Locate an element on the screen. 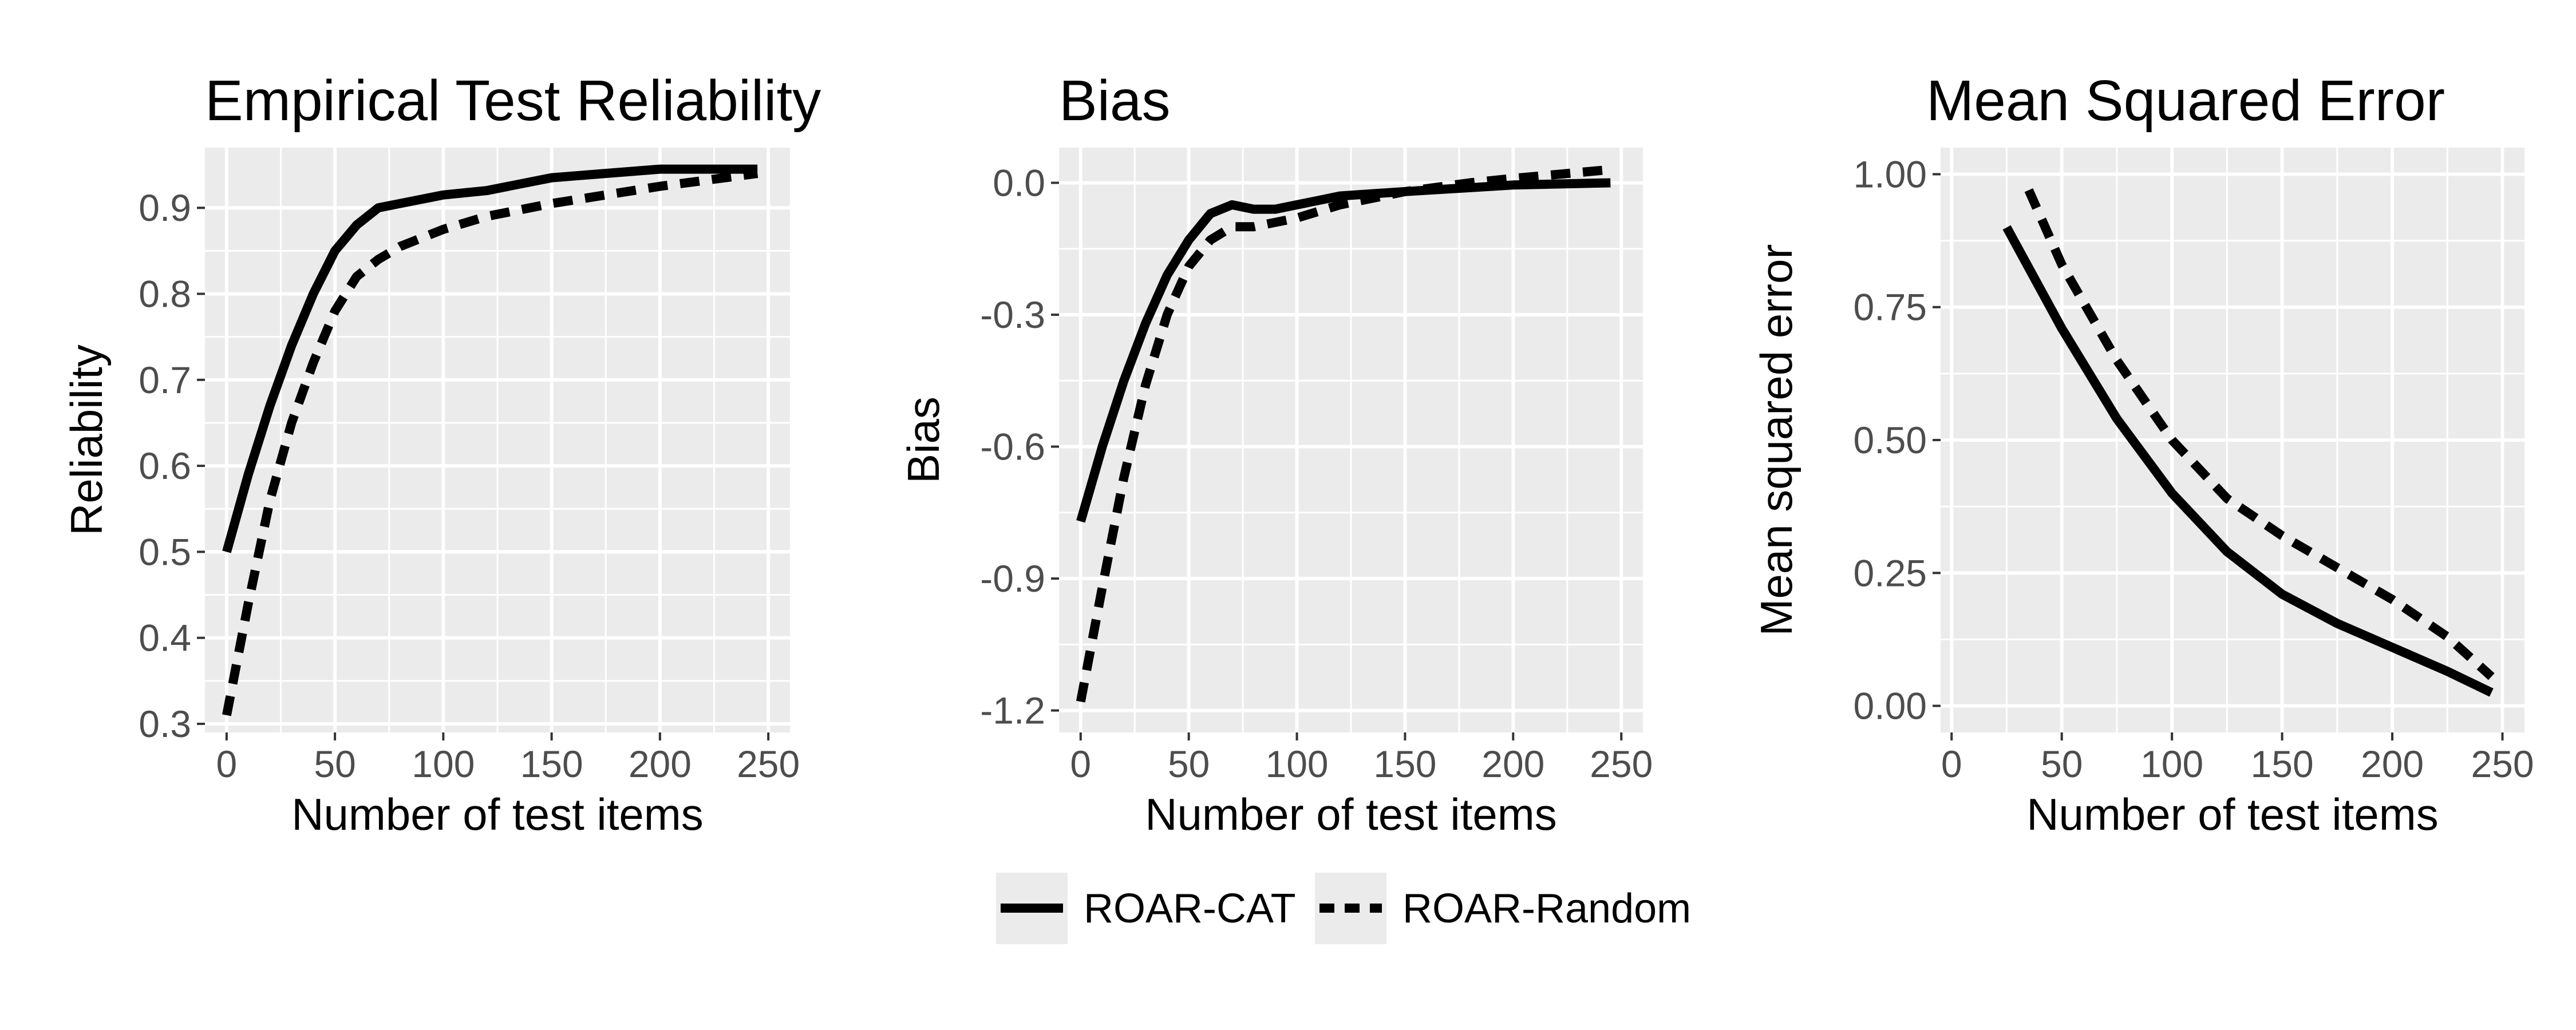  legend: ROAR-CAT ROAR-Random is located at coordinates (1343, 908).